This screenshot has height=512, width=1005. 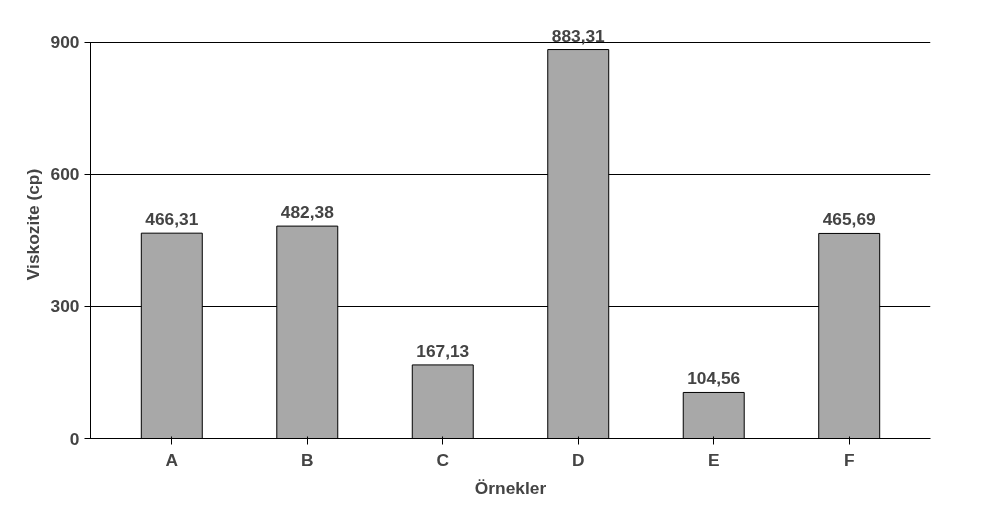 I want to click on y-tick-label: 900, so click(x=65, y=42).